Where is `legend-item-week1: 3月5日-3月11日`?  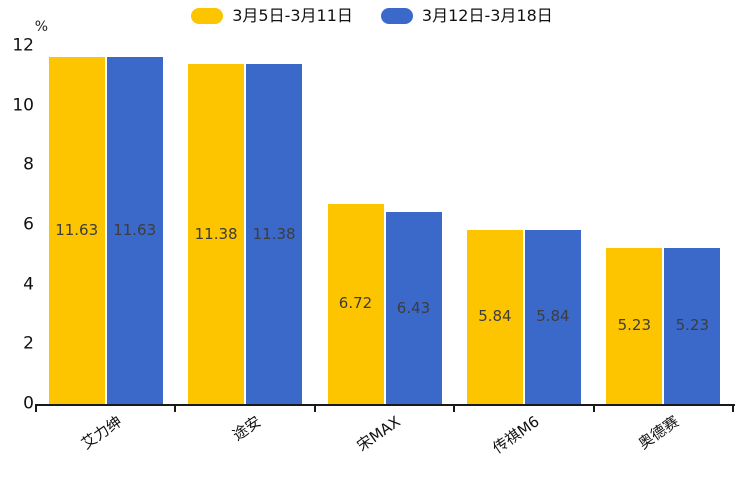 legend-item-week1: 3月5日-3月11日 is located at coordinates (272, 16).